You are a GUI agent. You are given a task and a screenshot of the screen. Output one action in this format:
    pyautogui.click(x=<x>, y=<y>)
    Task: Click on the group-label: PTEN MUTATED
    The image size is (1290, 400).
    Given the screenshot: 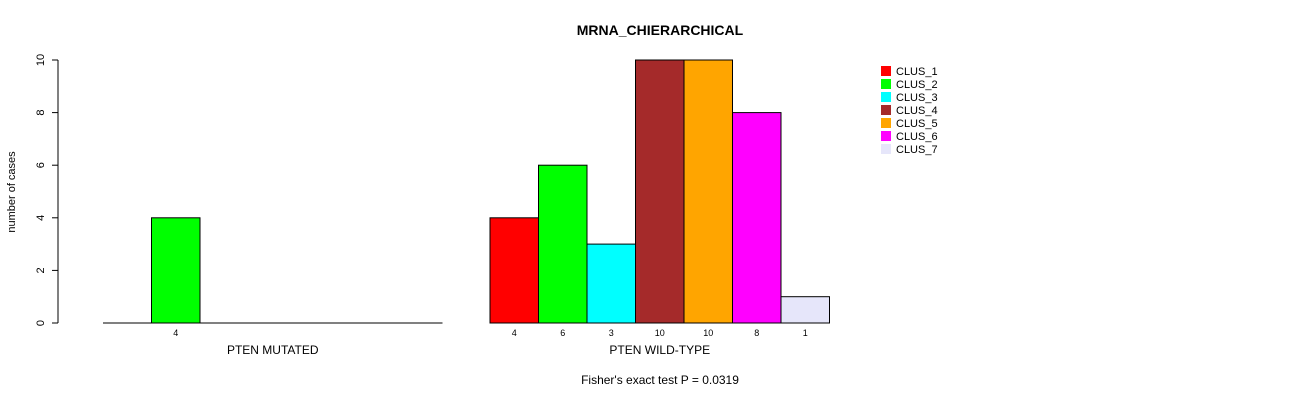 What is the action you would take?
    pyautogui.click(x=273, y=350)
    